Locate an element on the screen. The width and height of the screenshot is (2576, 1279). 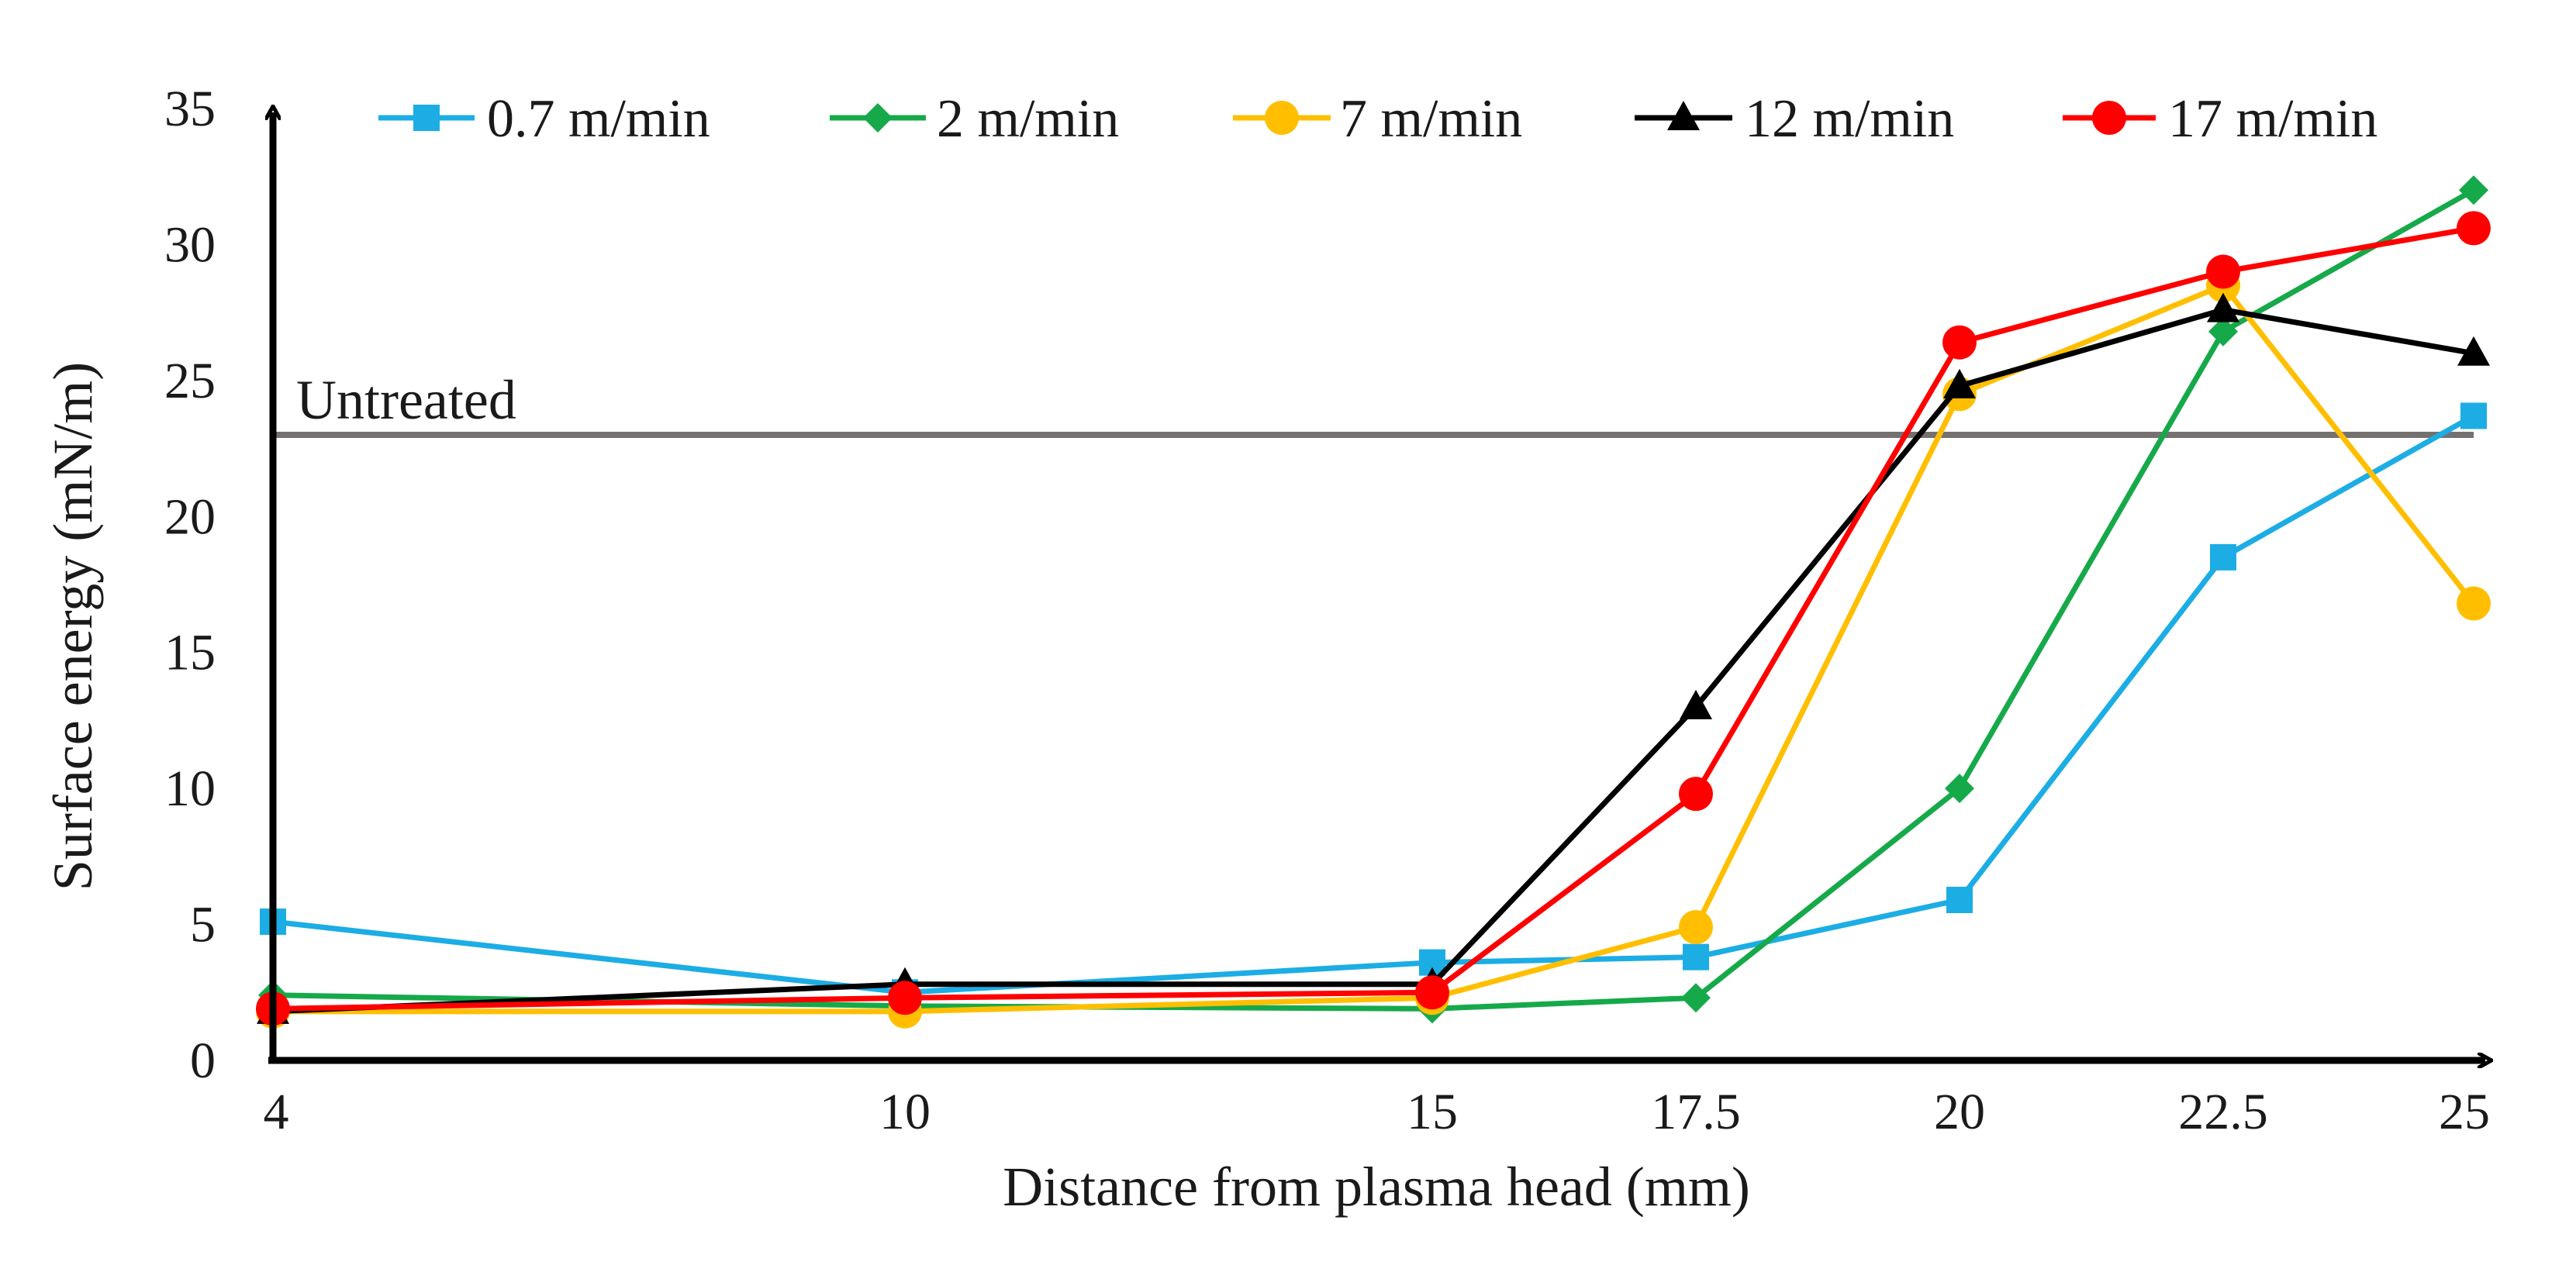
x-tick-label: 17.5 is located at coordinates (1696, 1112).